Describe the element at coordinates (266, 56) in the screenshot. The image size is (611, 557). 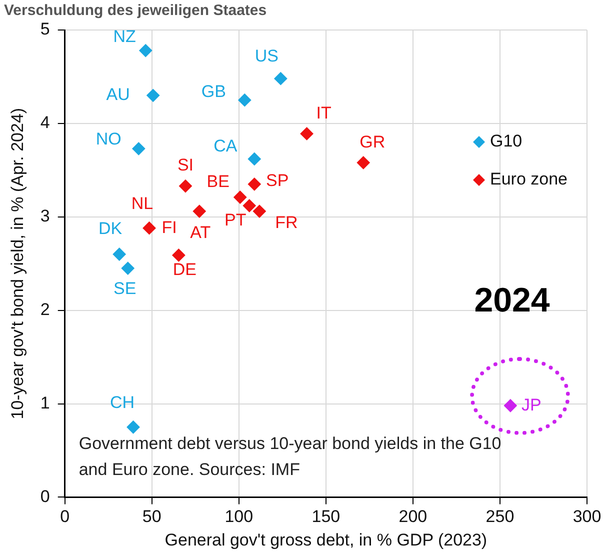
I see `annotation: US` at that location.